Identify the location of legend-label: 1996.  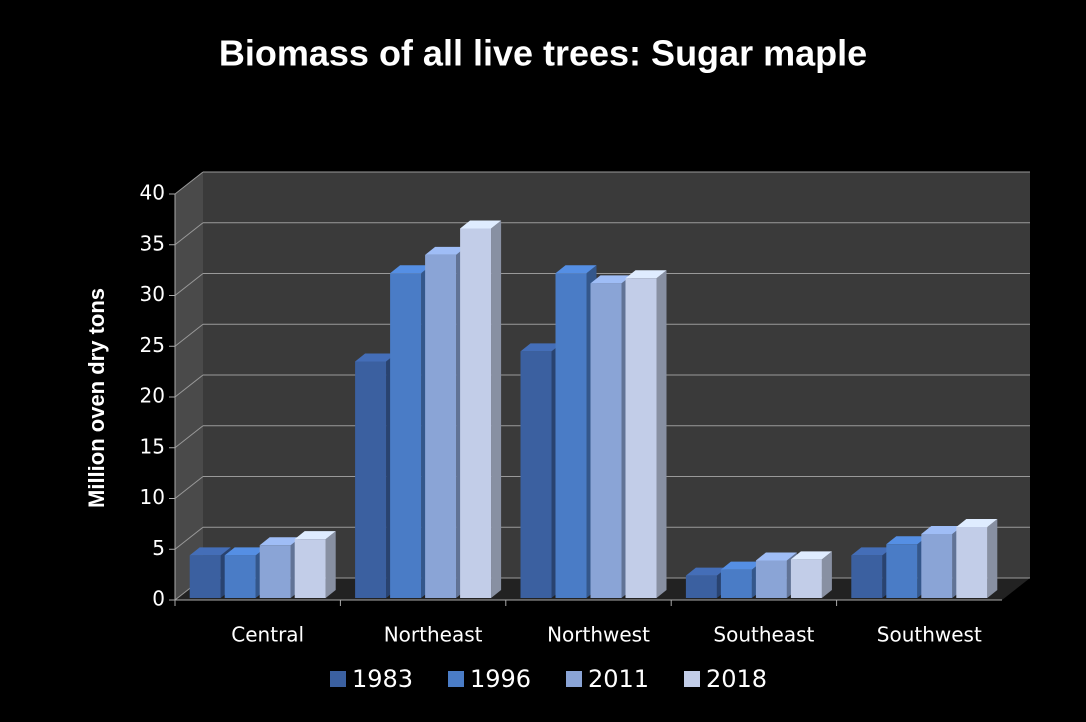
(500, 679).